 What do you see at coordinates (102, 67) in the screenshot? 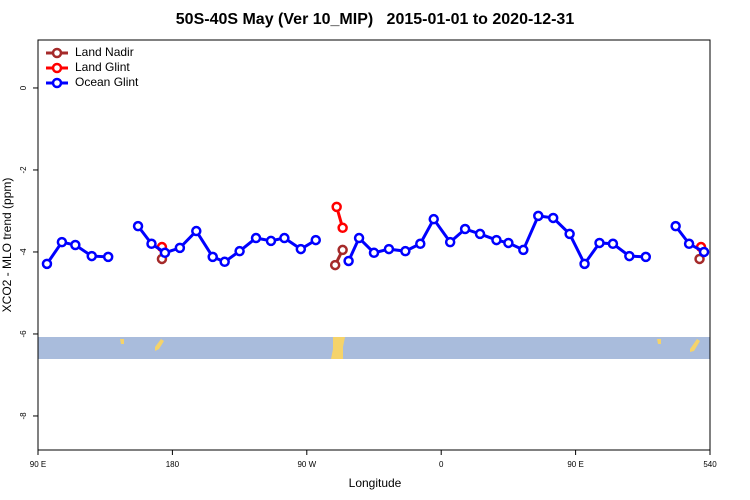
I see `legend-label: Land Glint` at bounding box center [102, 67].